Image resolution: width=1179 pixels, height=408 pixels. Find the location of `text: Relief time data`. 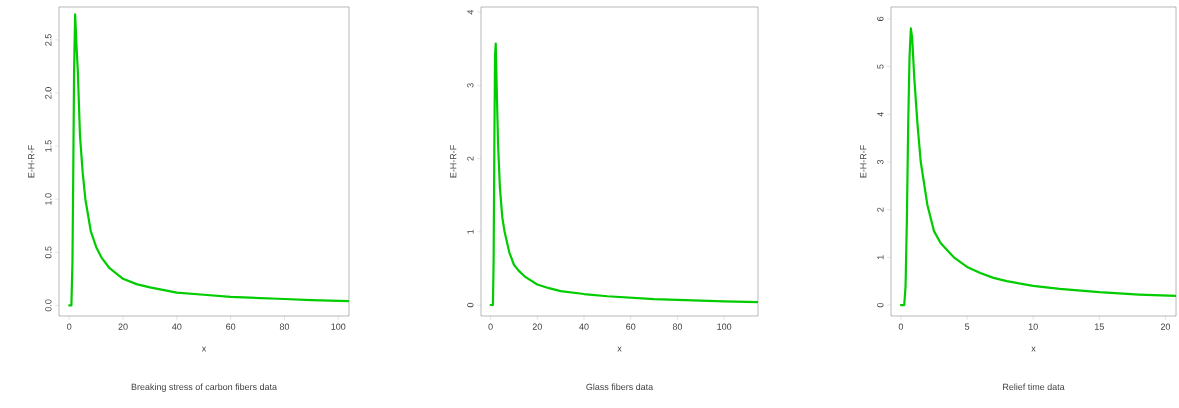

text: Relief time data is located at coordinates (1034, 387).